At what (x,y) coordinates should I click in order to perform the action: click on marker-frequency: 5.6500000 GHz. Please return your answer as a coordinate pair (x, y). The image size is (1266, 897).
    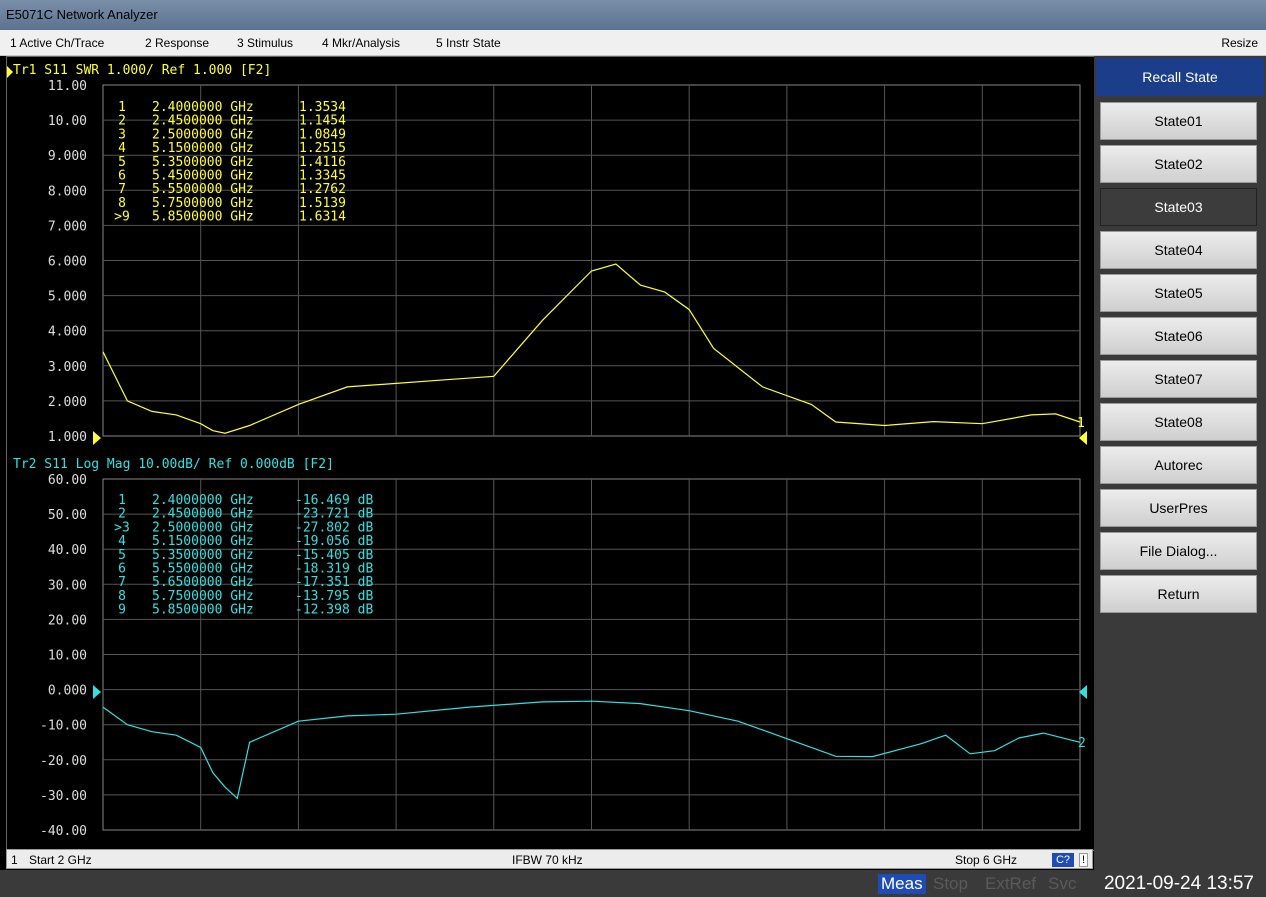
    Looking at the image, I should click on (203, 582).